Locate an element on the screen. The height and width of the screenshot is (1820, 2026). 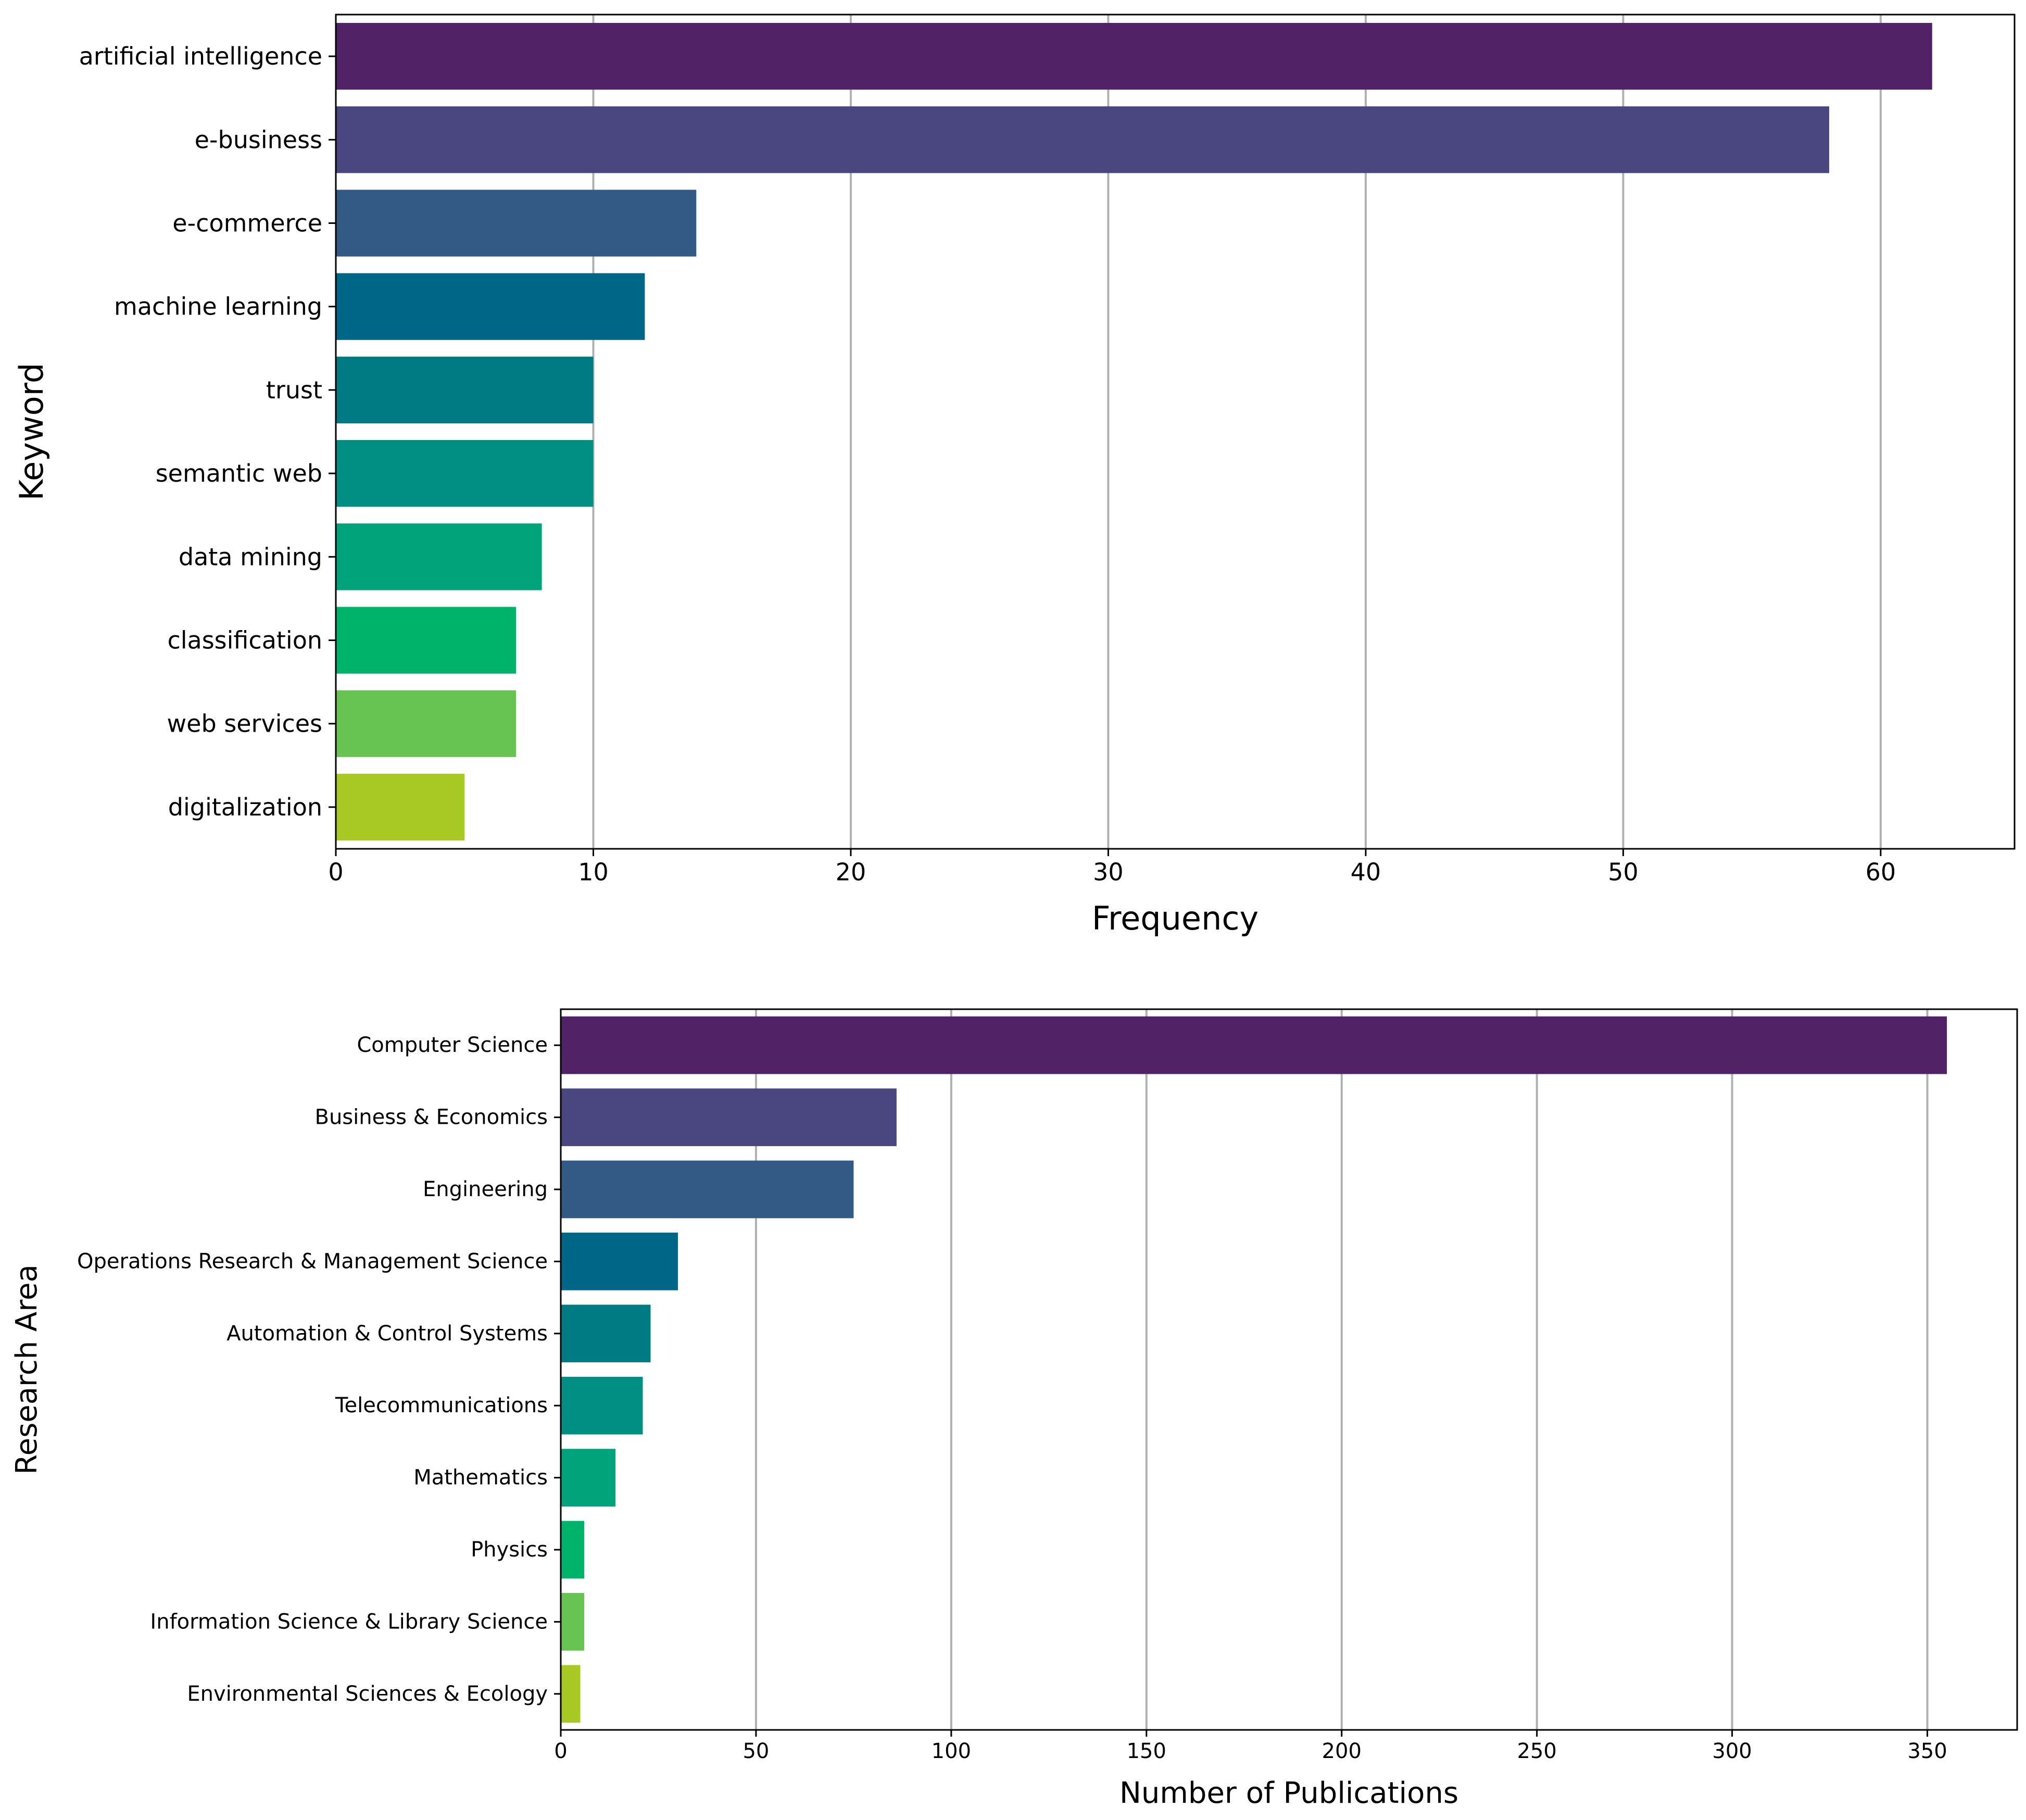
research-area-xtick-label: 200 is located at coordinates (1342, 1751).